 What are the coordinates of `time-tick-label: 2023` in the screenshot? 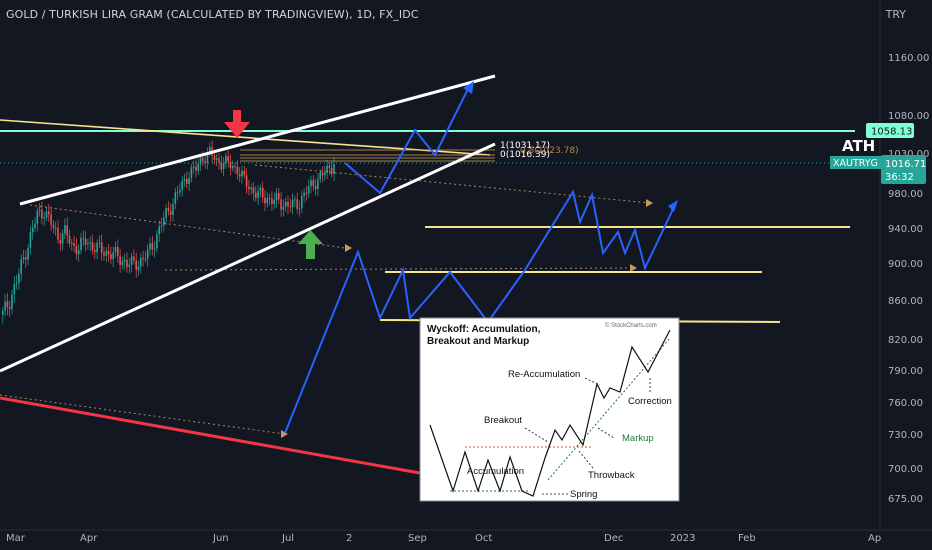 It's located at (682, 538).